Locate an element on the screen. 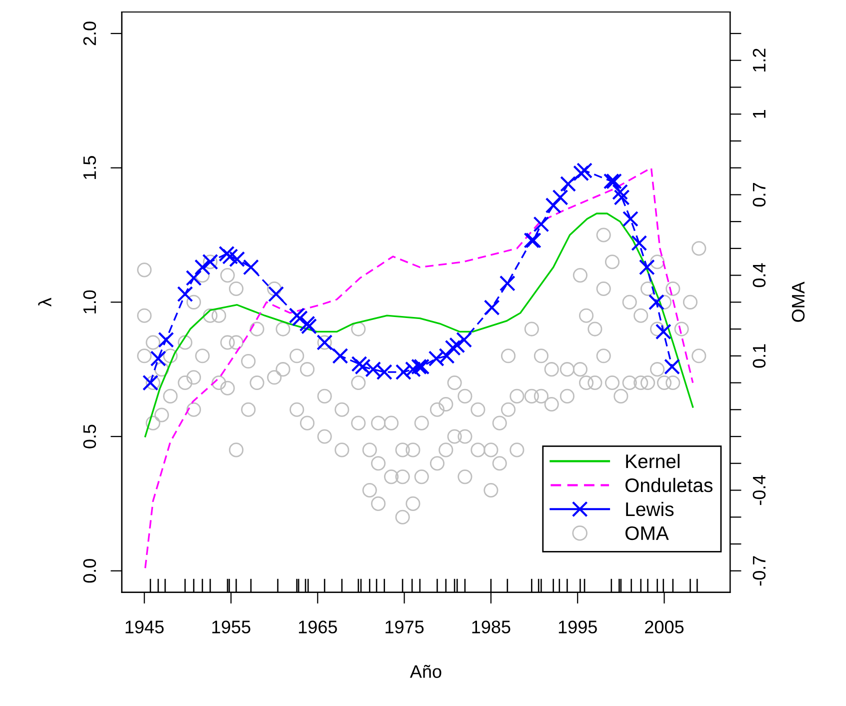  x-tick-label: 1995 is located at coordinates (577, 627).